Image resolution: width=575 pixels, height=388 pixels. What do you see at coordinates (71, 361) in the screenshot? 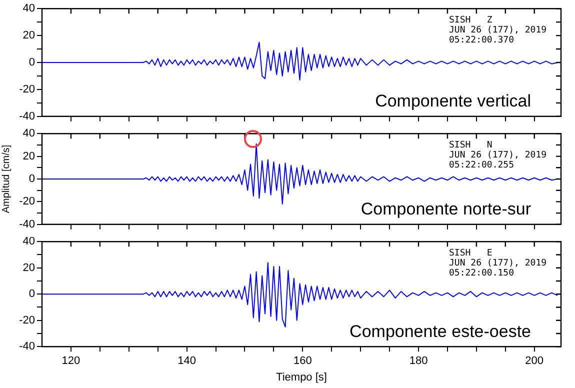
I see `x-tick-label: 120` at bounding box center [71, 361].